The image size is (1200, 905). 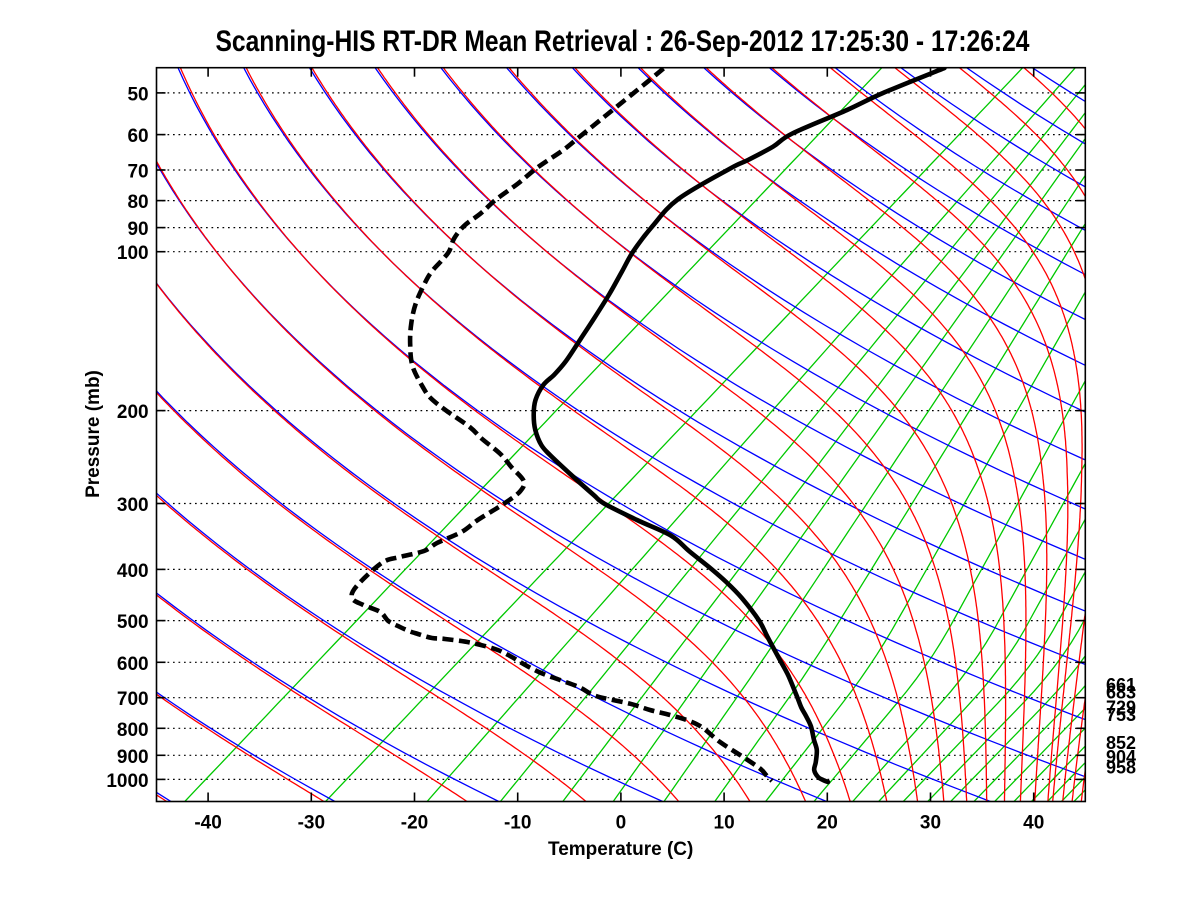 I want to click on svg-text: 500, so click(x=133, y=622).